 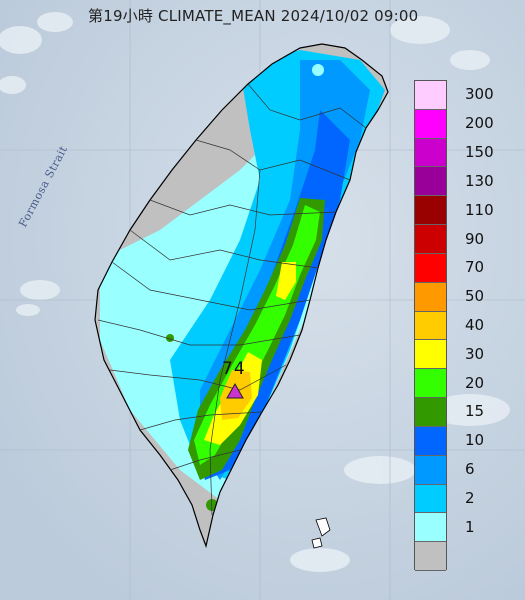 I want to click on rain-cell-west, so click(x=170, y=338).